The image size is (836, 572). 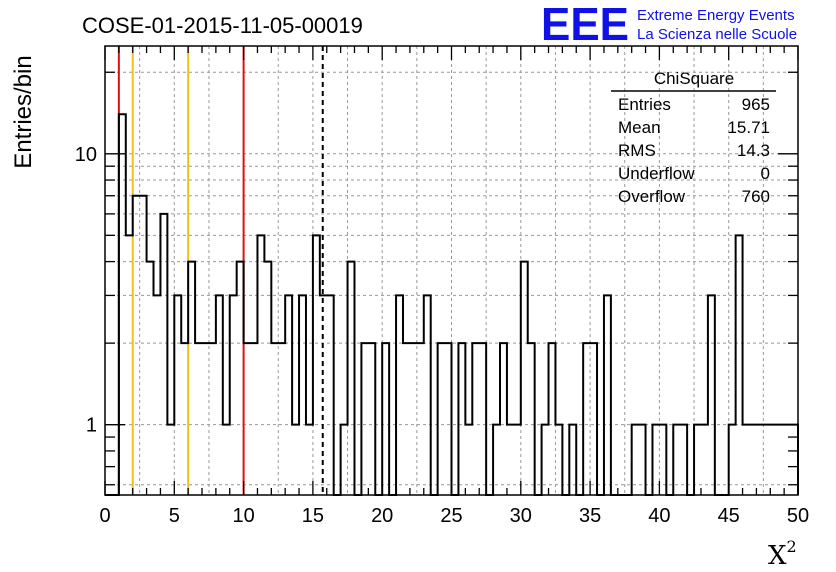 I want to click on y-axis-label: Entries/bin, so click(x=23, y=111).